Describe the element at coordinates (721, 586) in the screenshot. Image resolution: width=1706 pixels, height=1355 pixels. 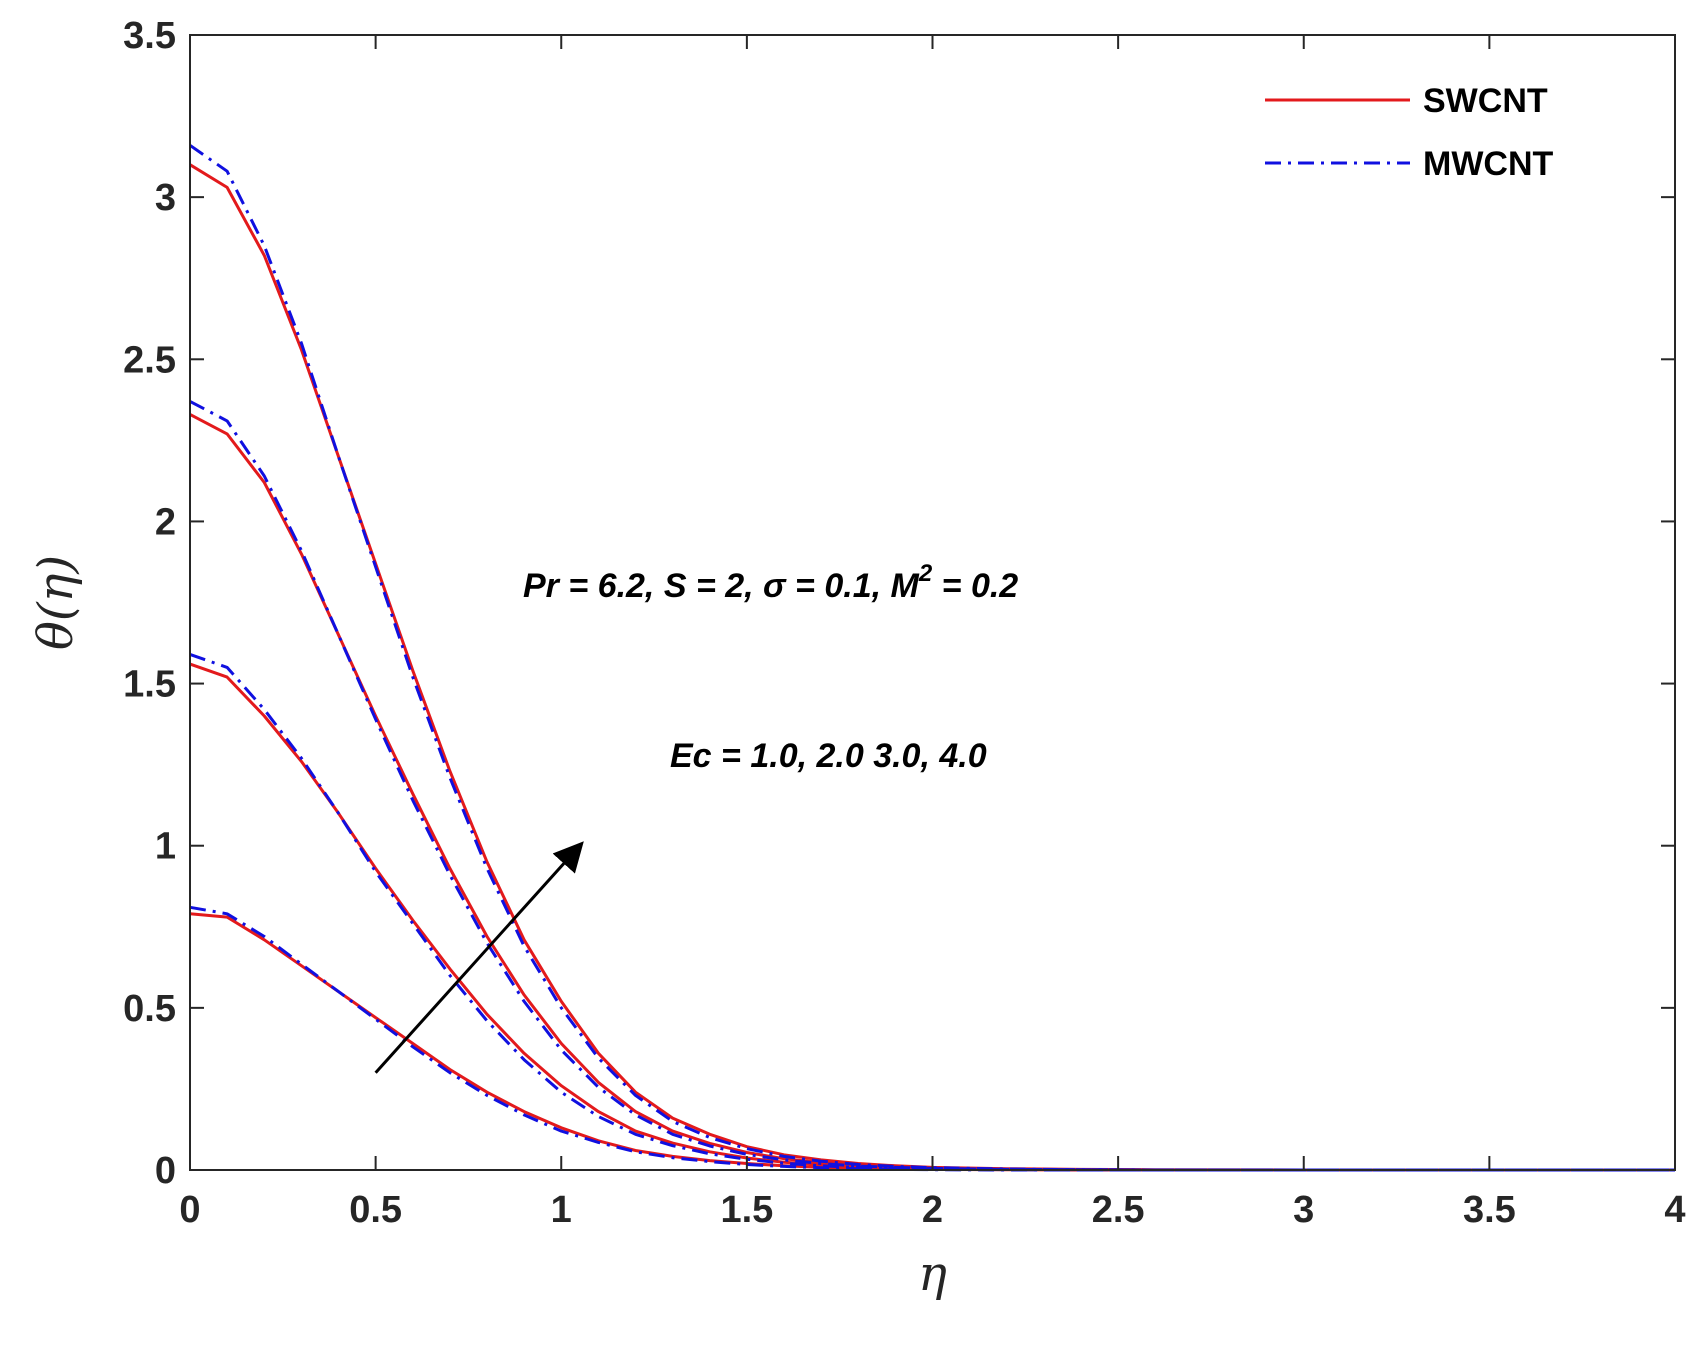
I see `parameters-annotation-base: Pr = 6.2, S = 2, σ = 0.1, M` at that location.